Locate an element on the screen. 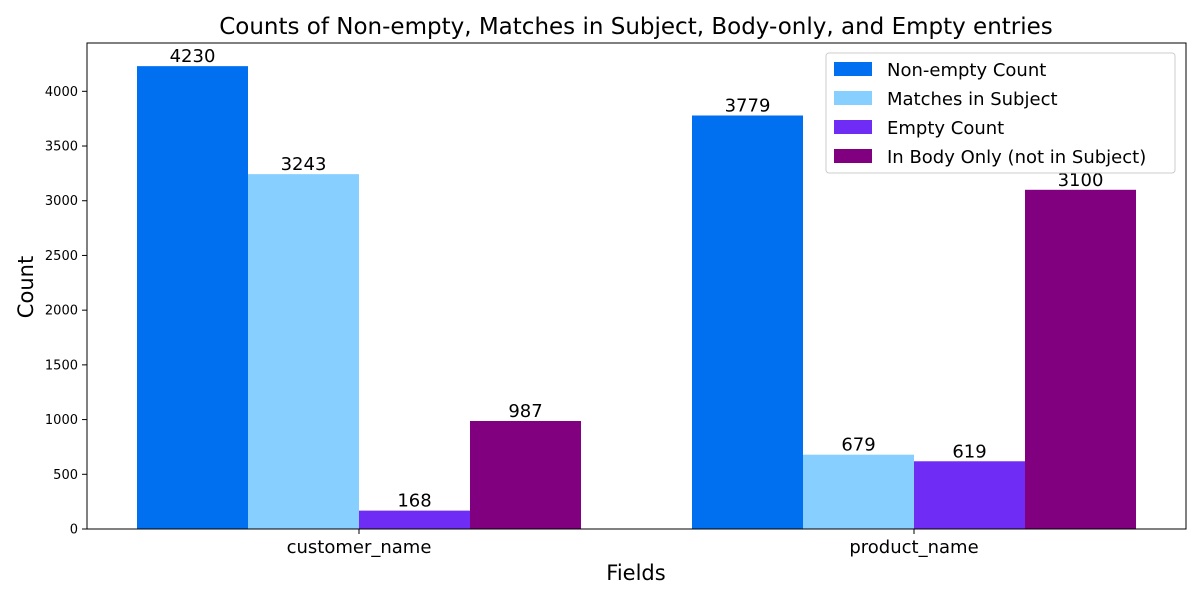 This screenshot has height=600, width=1200. legend-frame is located at coordinates (1000, 113).